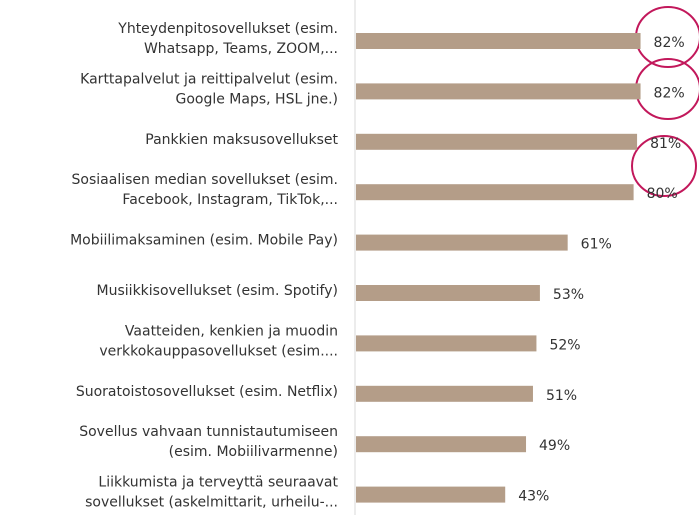  Describe the element at coordinates (256, 99) in the screenshot. I see `category-label: Google Maps, HSL jne.)` at that location.